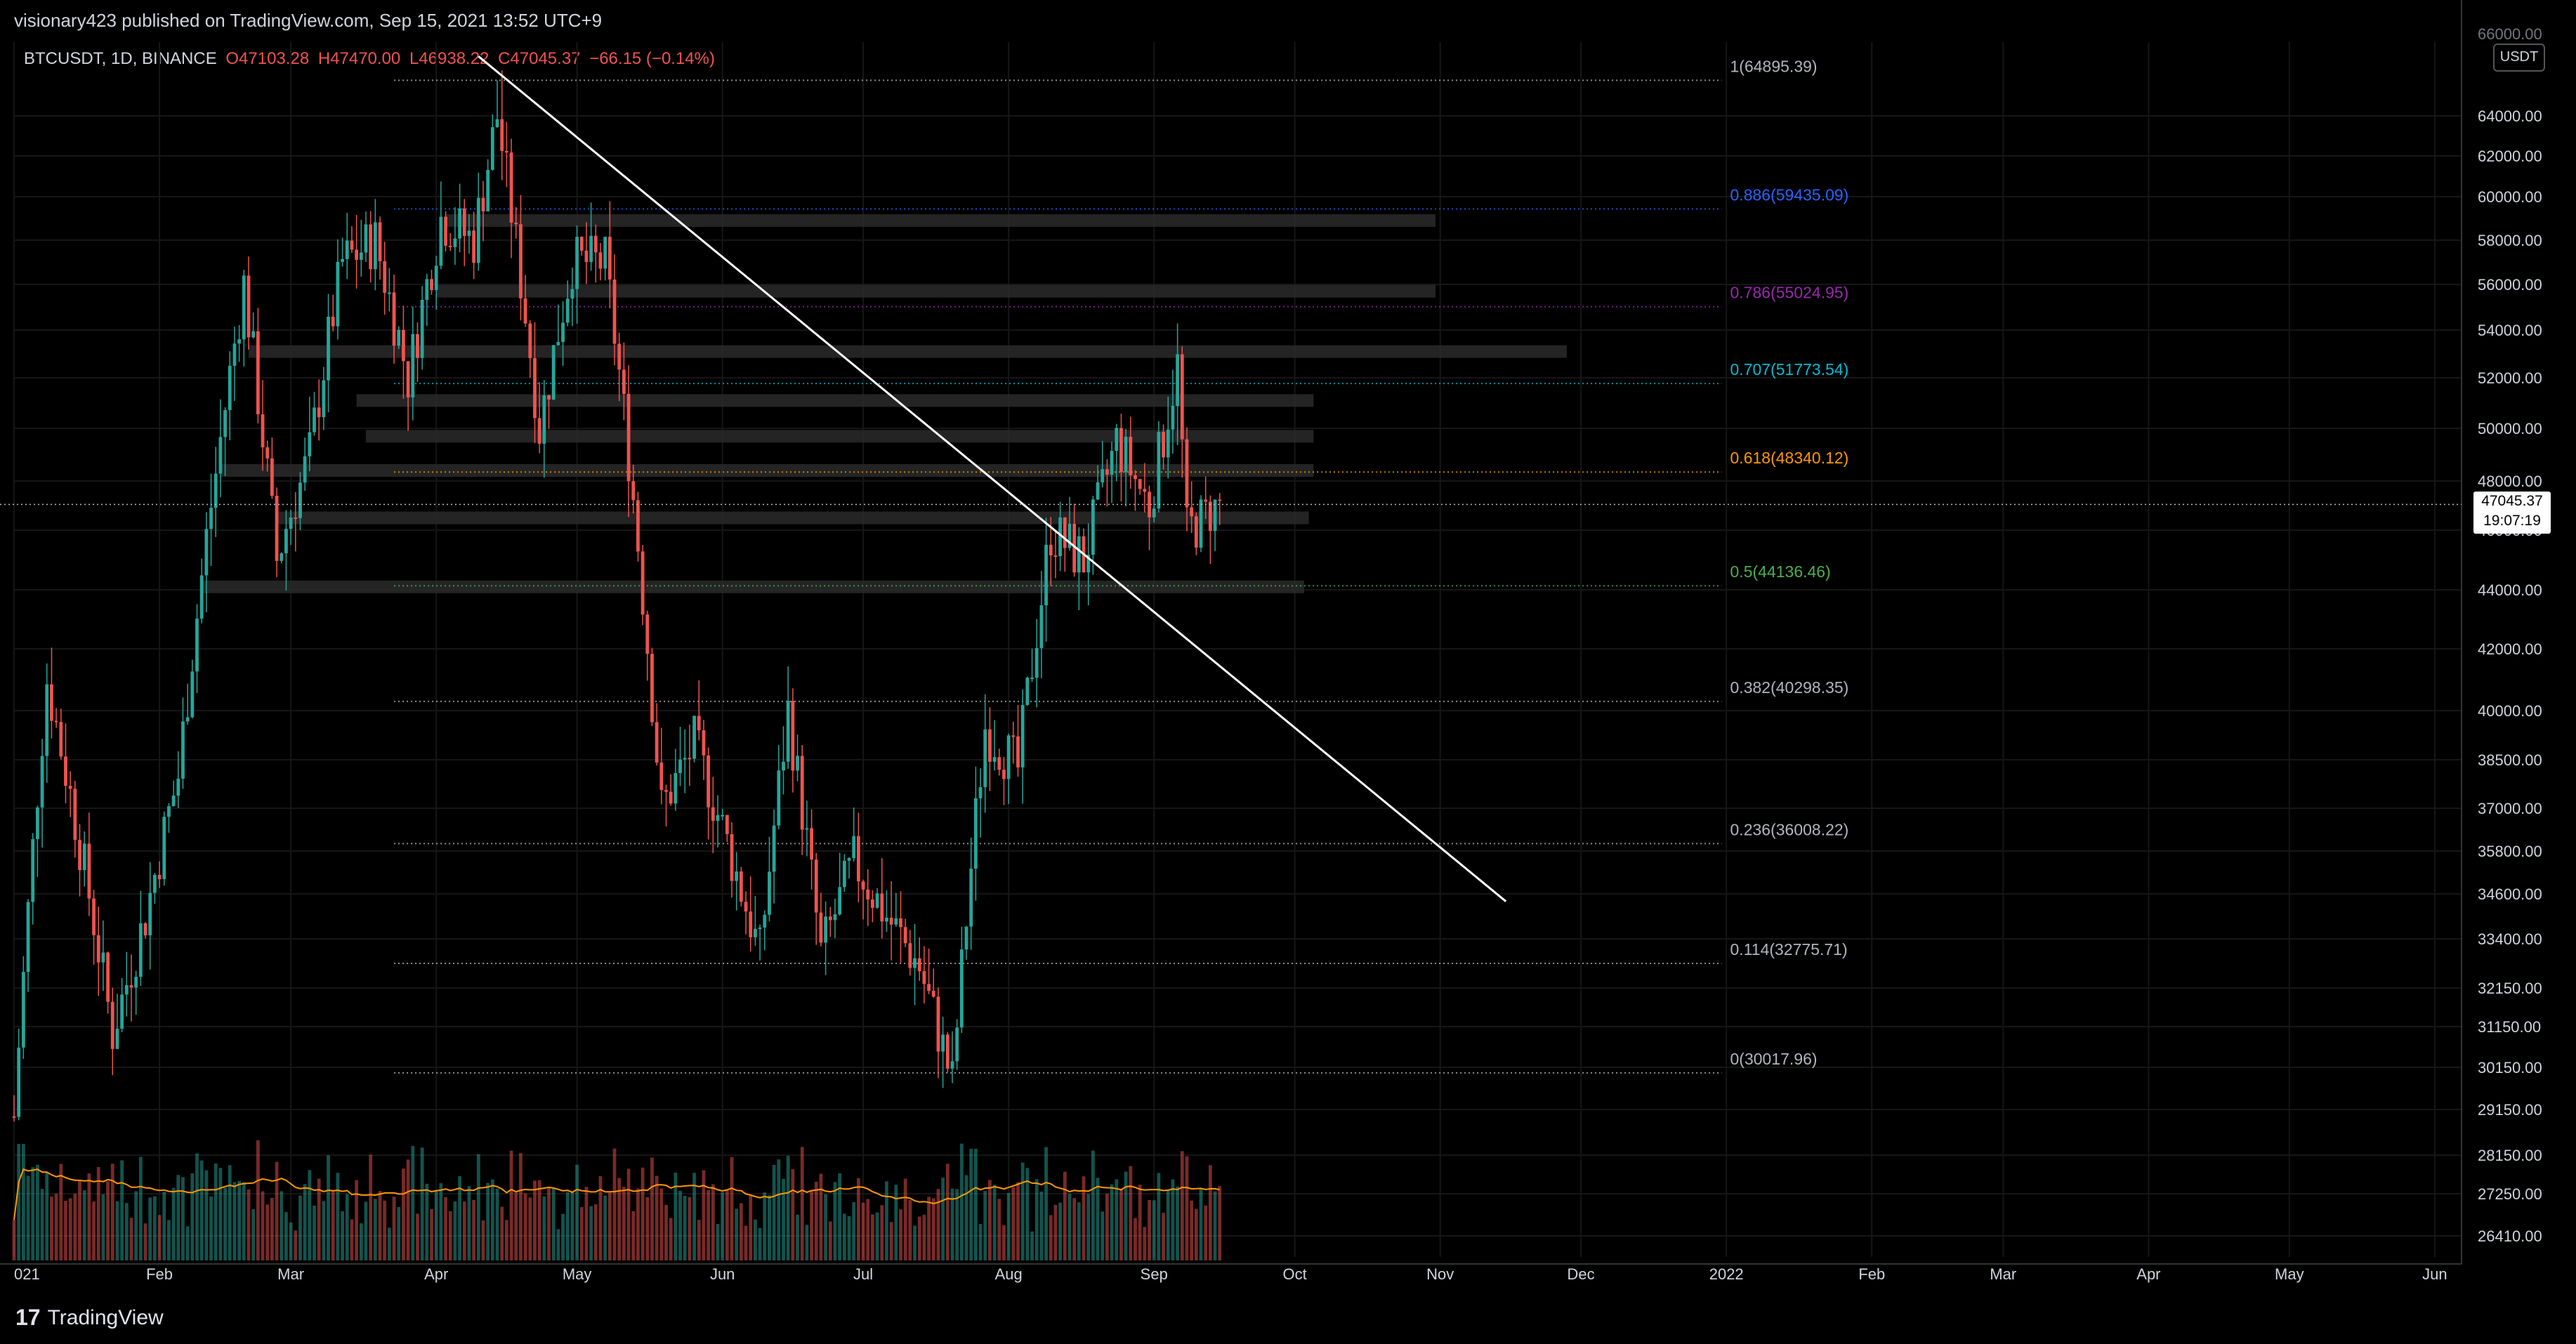 The image size is (2576, 1344). What do you see at coordinates (89, 1318) in the screenshot?
I see `footer-brand: 17 TradingView` at bounding box center [89, 1318].